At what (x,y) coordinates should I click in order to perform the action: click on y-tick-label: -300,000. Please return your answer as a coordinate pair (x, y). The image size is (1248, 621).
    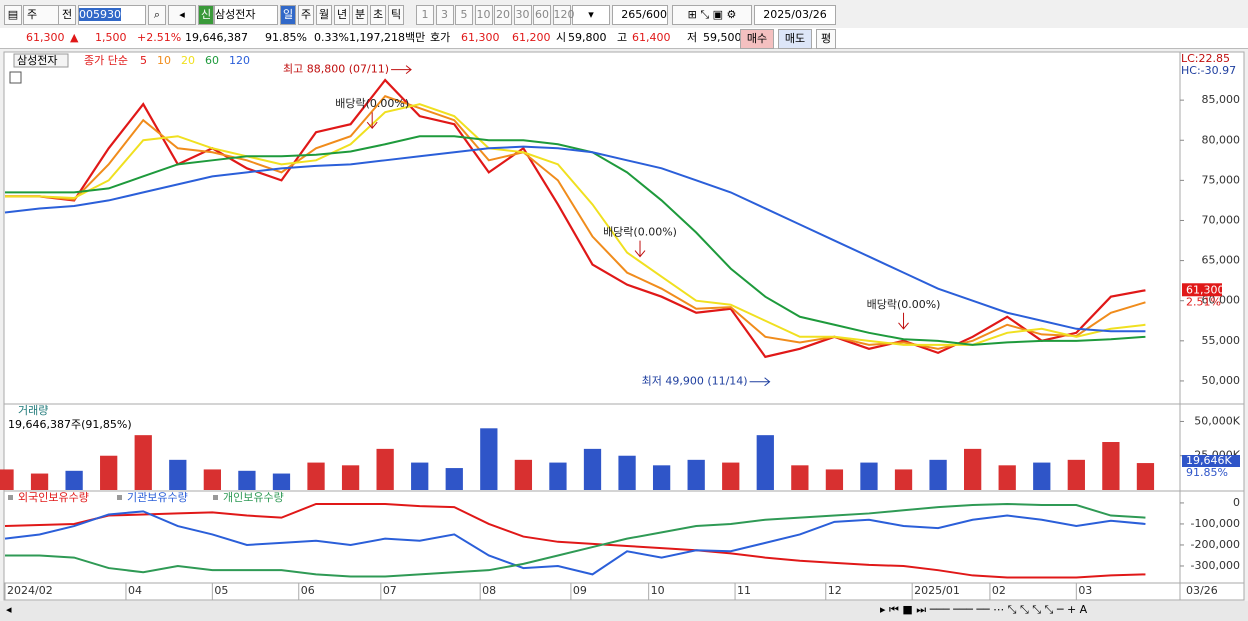
    Looking at the image, I should click on (1215, 565).